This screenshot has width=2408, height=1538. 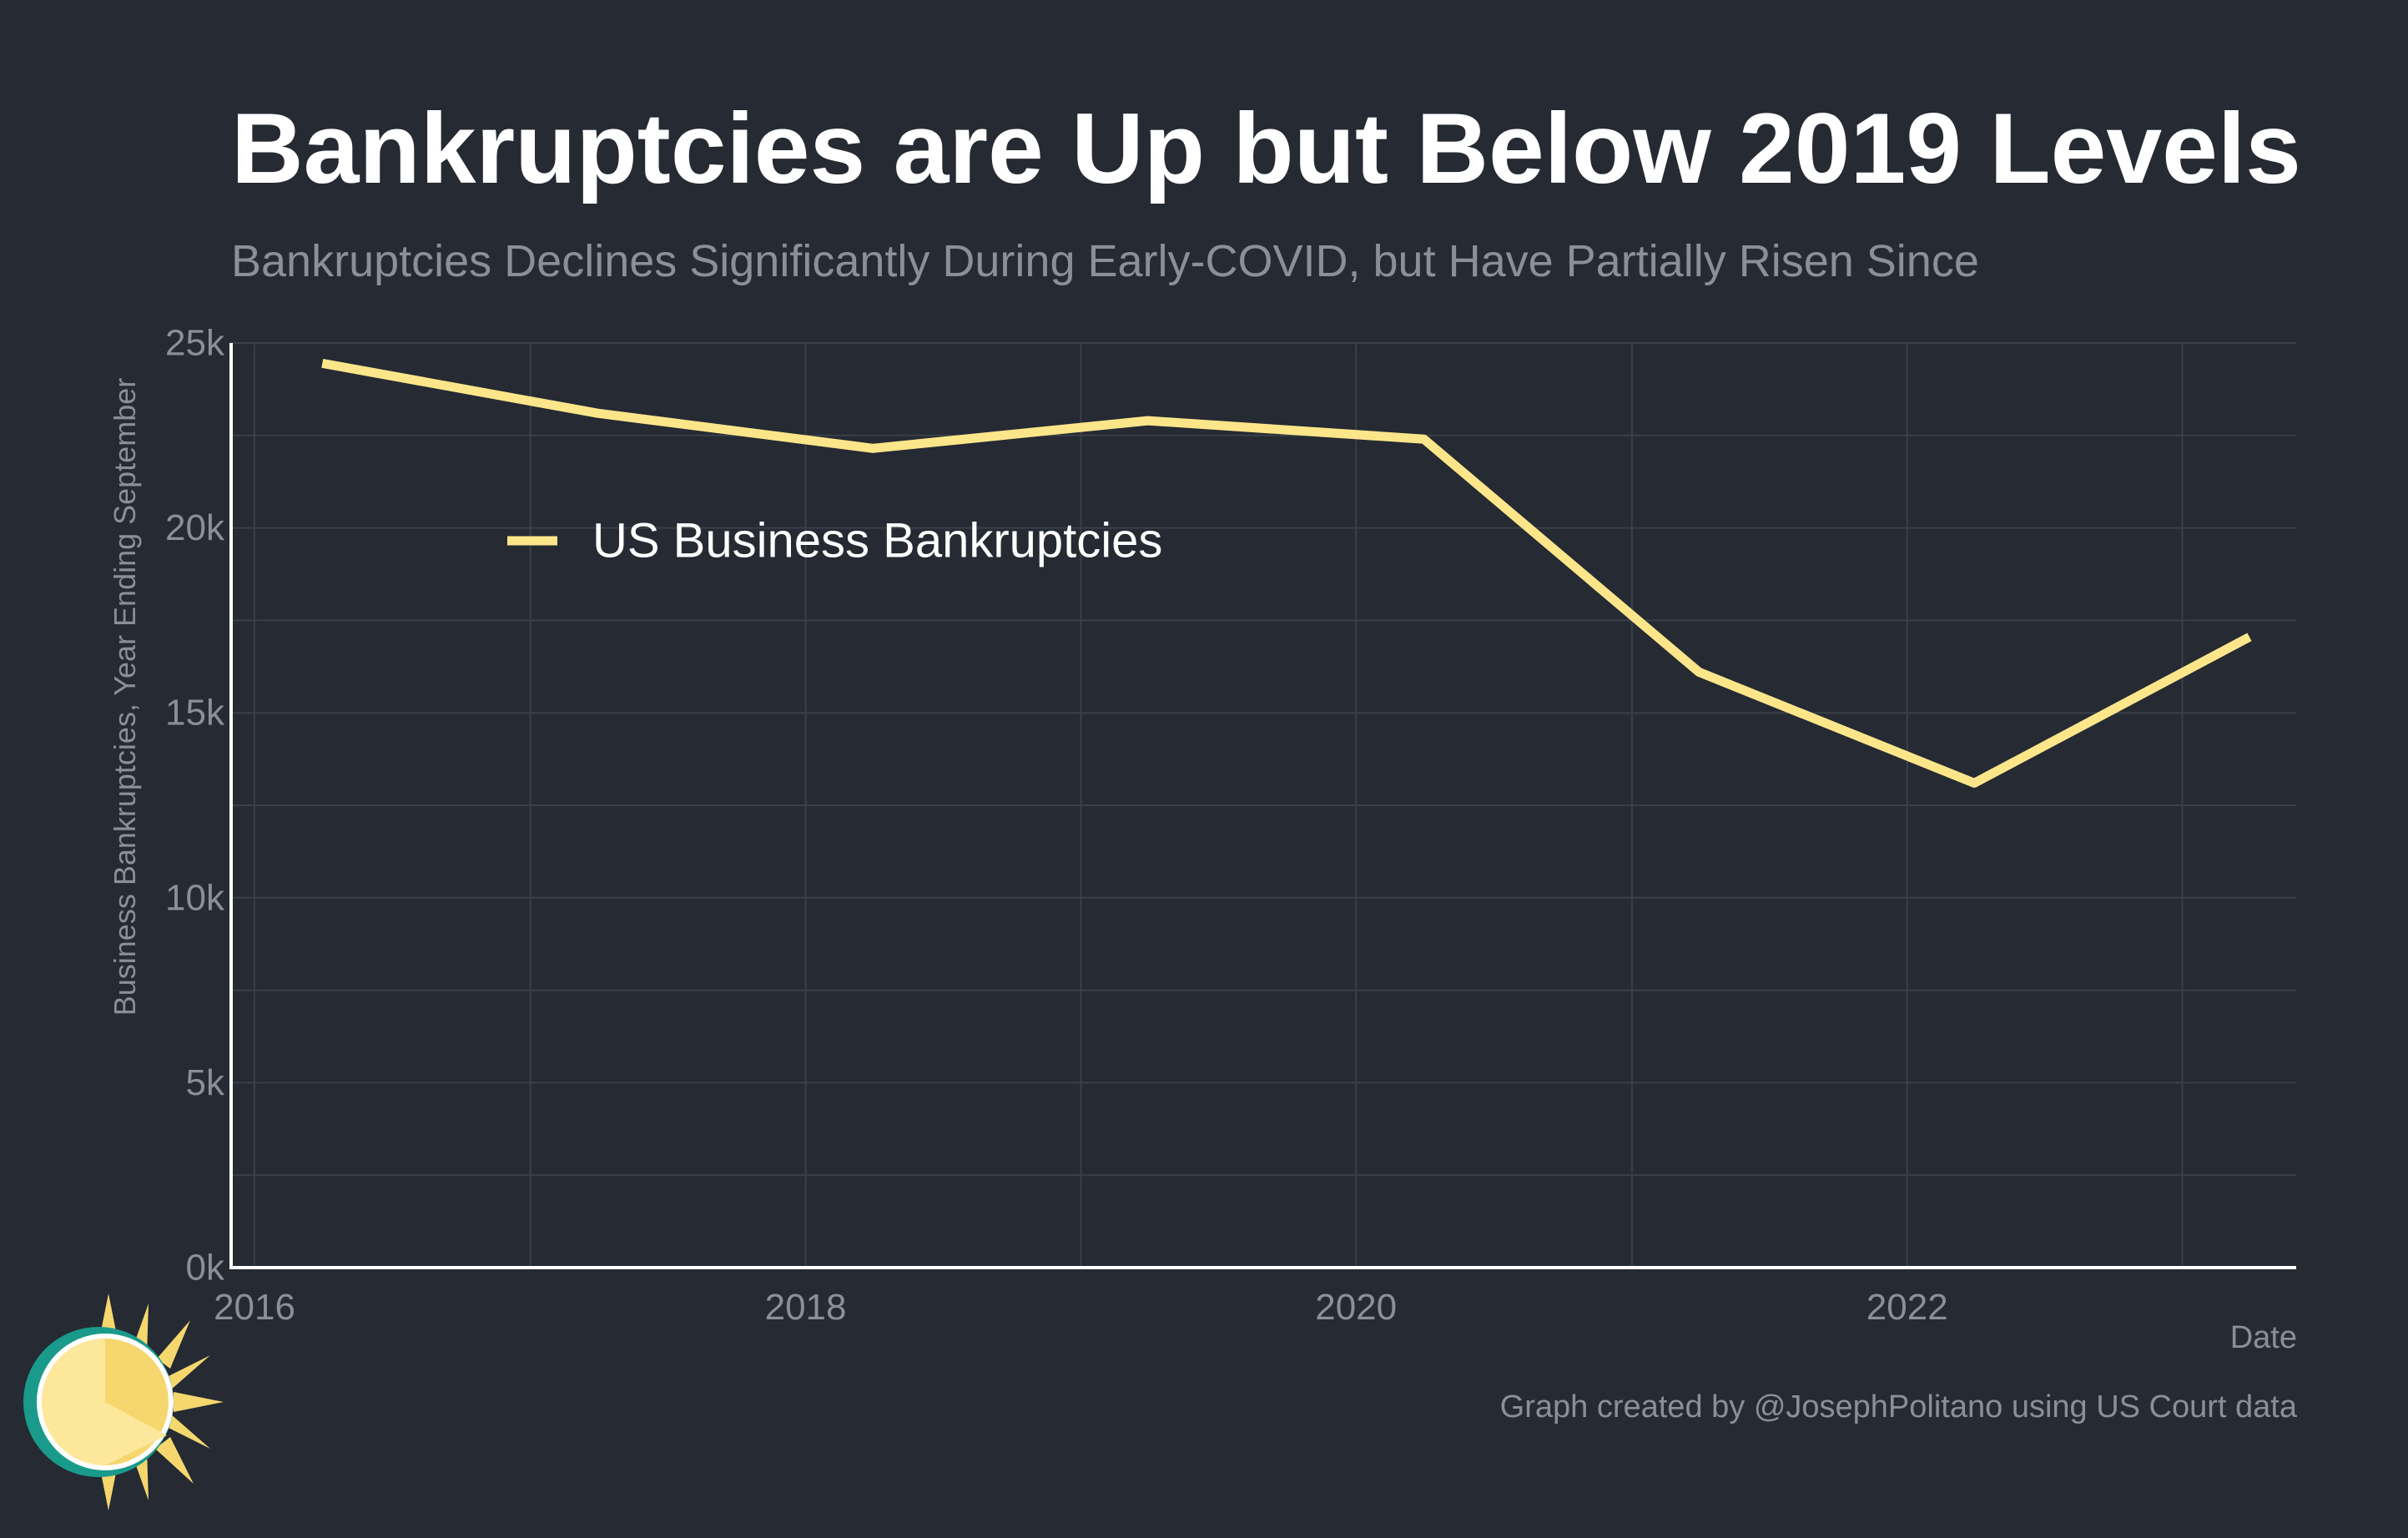 I want to click on y-tick-label: 15k, so click(x=195, y=713).